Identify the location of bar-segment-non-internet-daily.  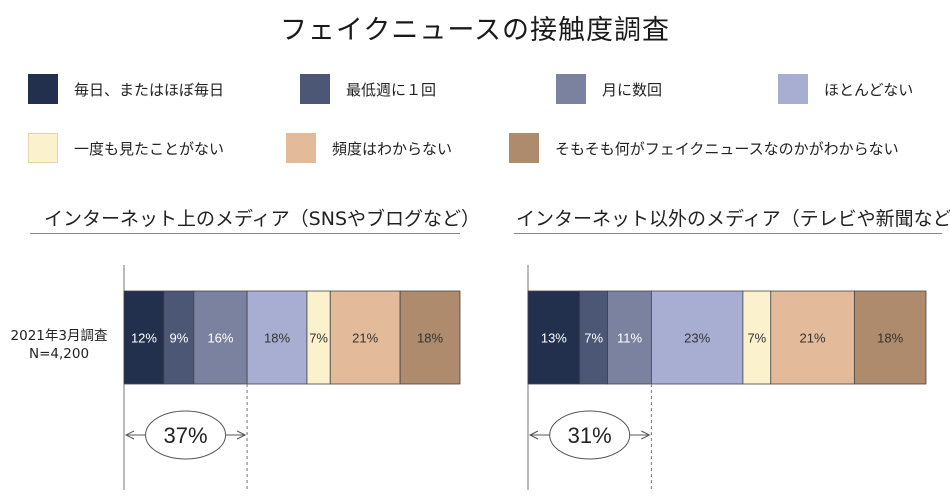
(554, 337).